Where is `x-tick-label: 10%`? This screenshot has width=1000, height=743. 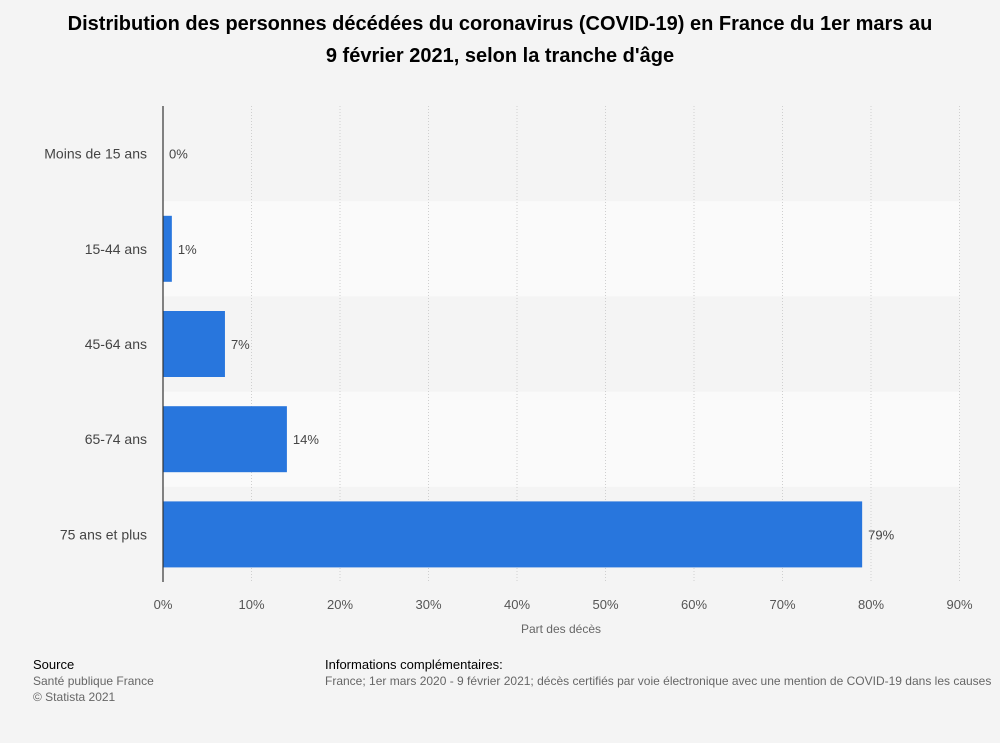 x-tick-label: 10% is located at coordinates (251, 604).